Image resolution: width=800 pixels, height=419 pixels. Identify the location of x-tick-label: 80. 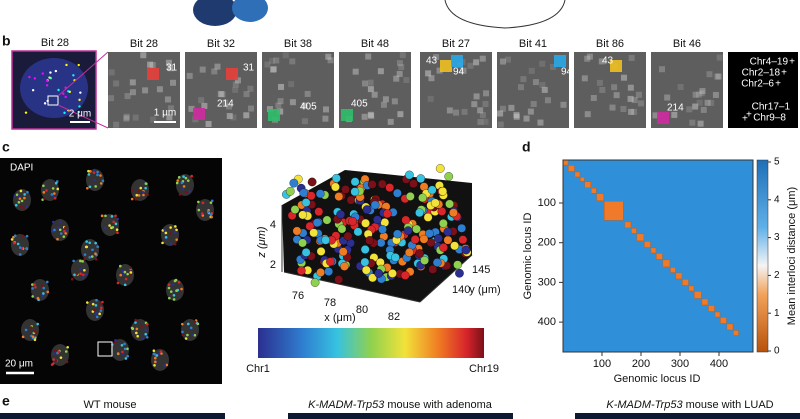
(362, 310).